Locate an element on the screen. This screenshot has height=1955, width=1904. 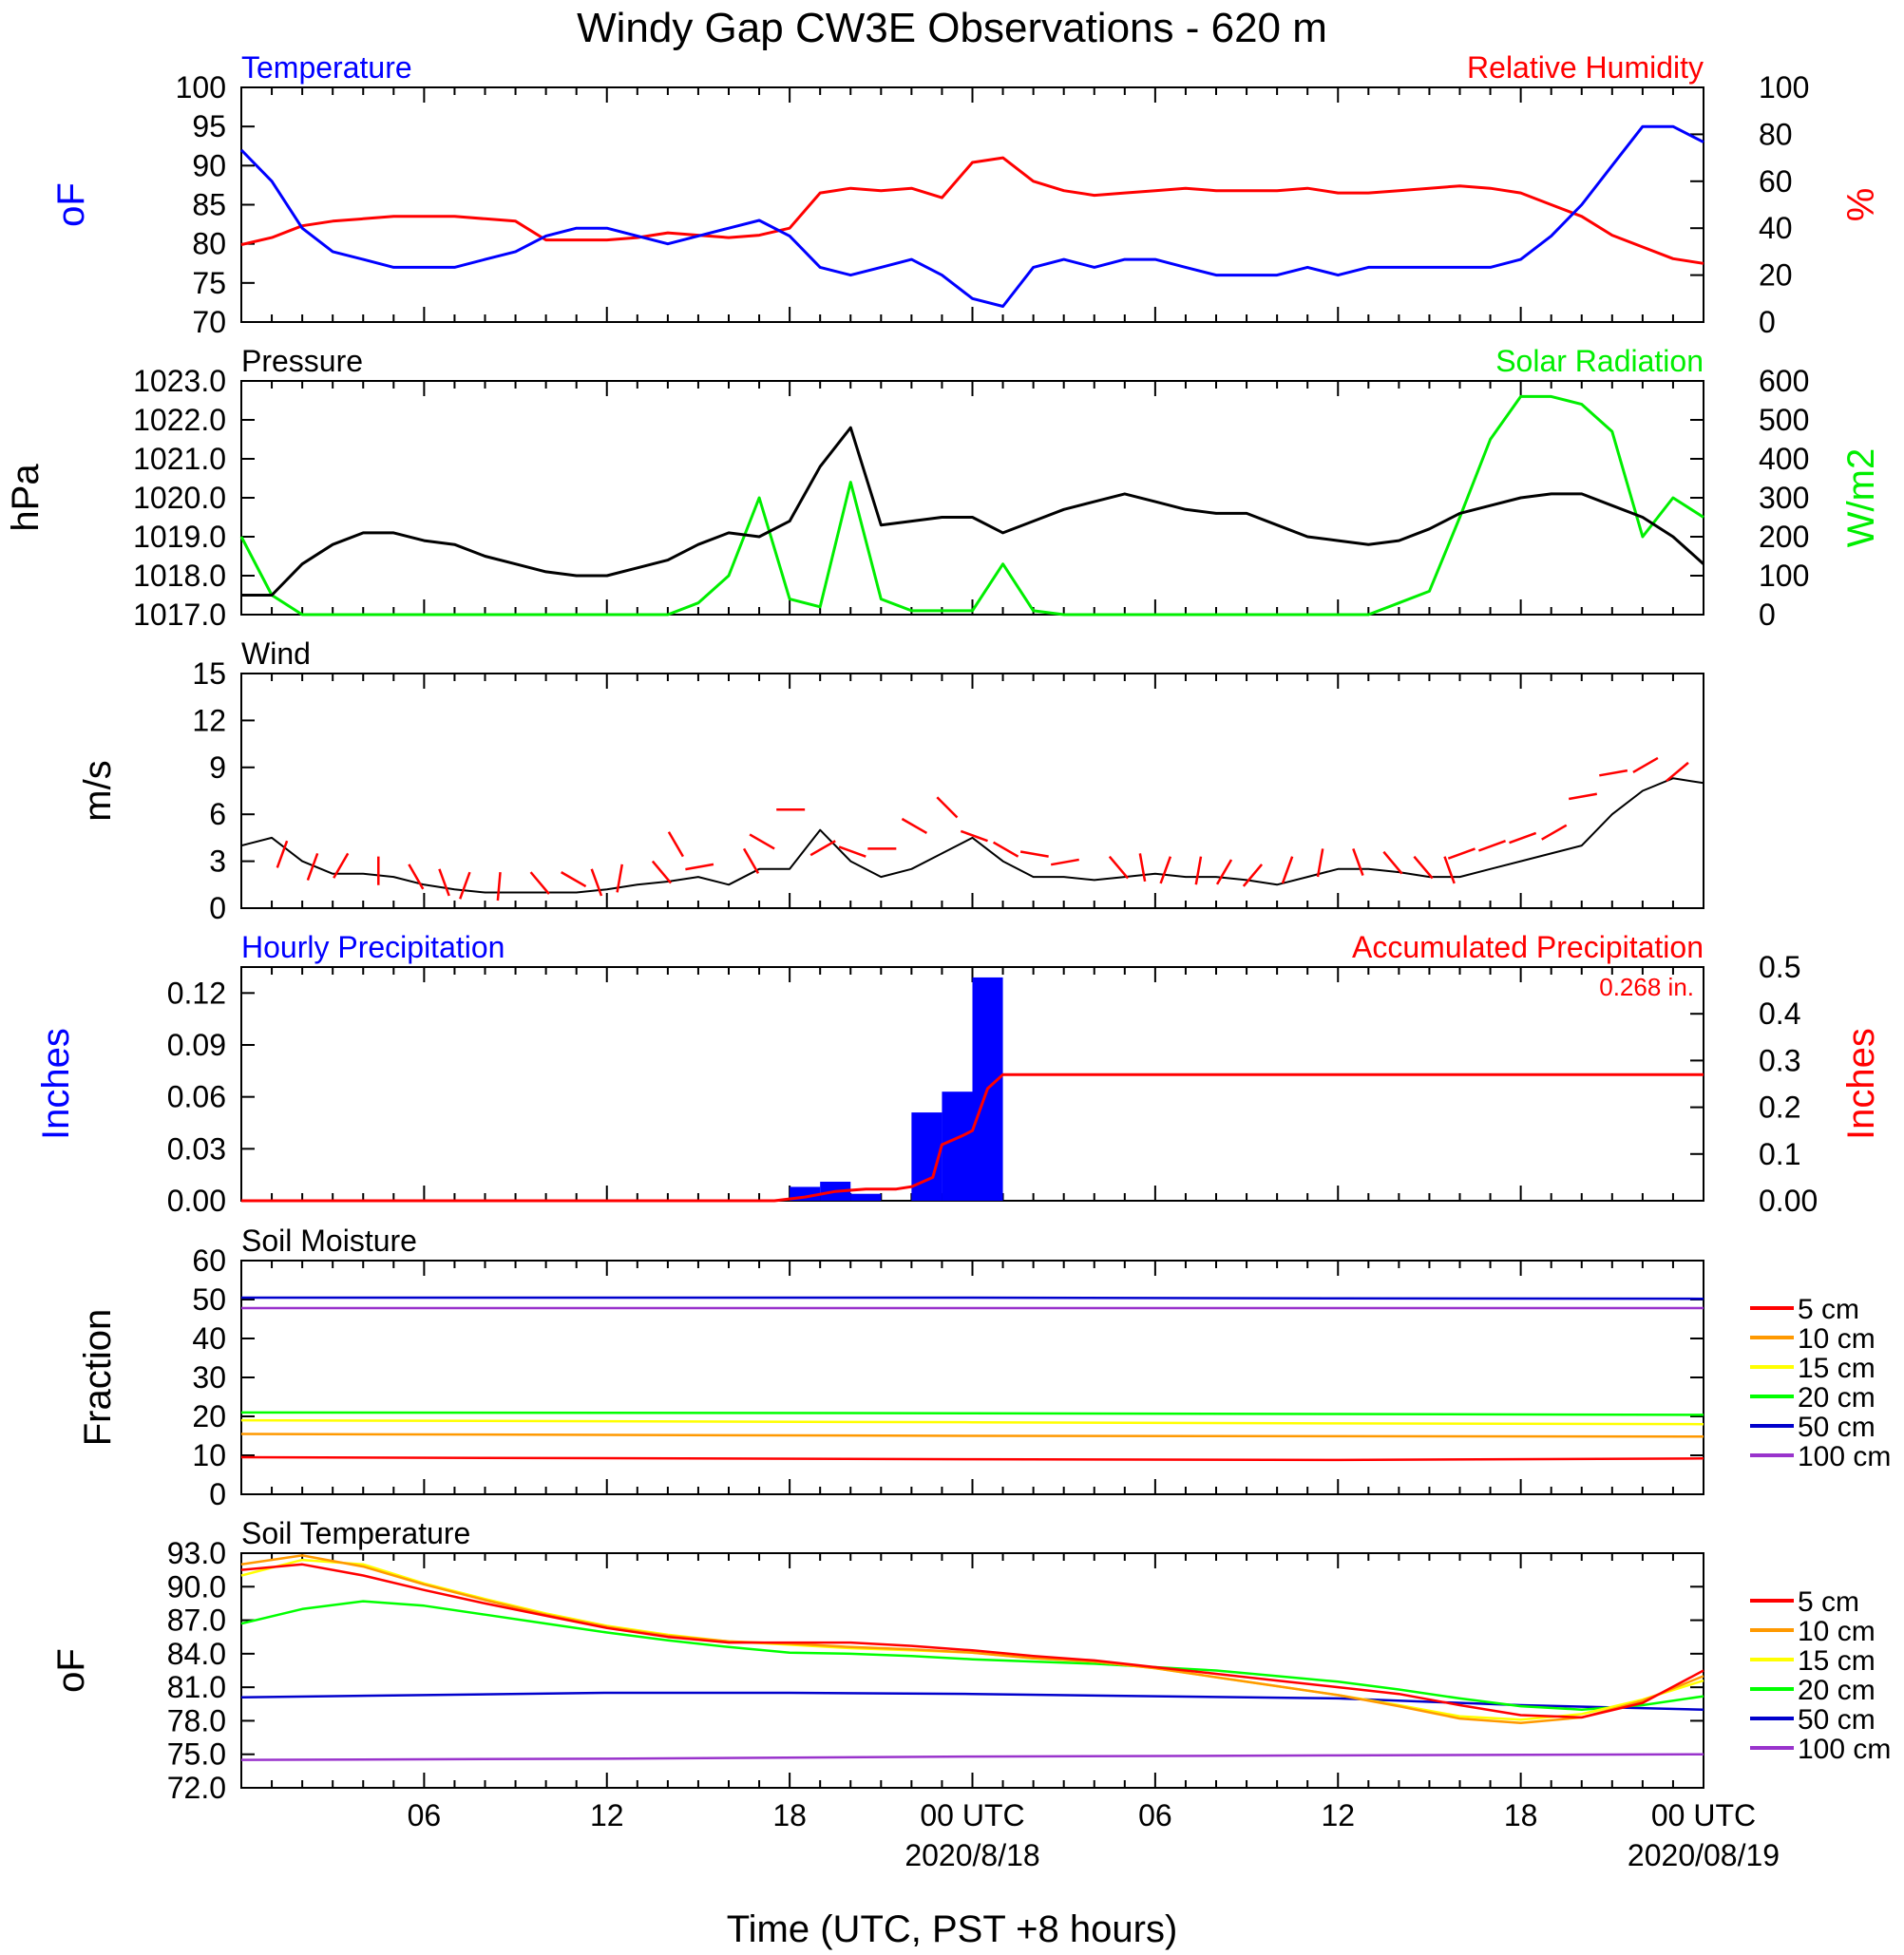
legend-label: 5 cm is located at coordinates (1828, 1602).